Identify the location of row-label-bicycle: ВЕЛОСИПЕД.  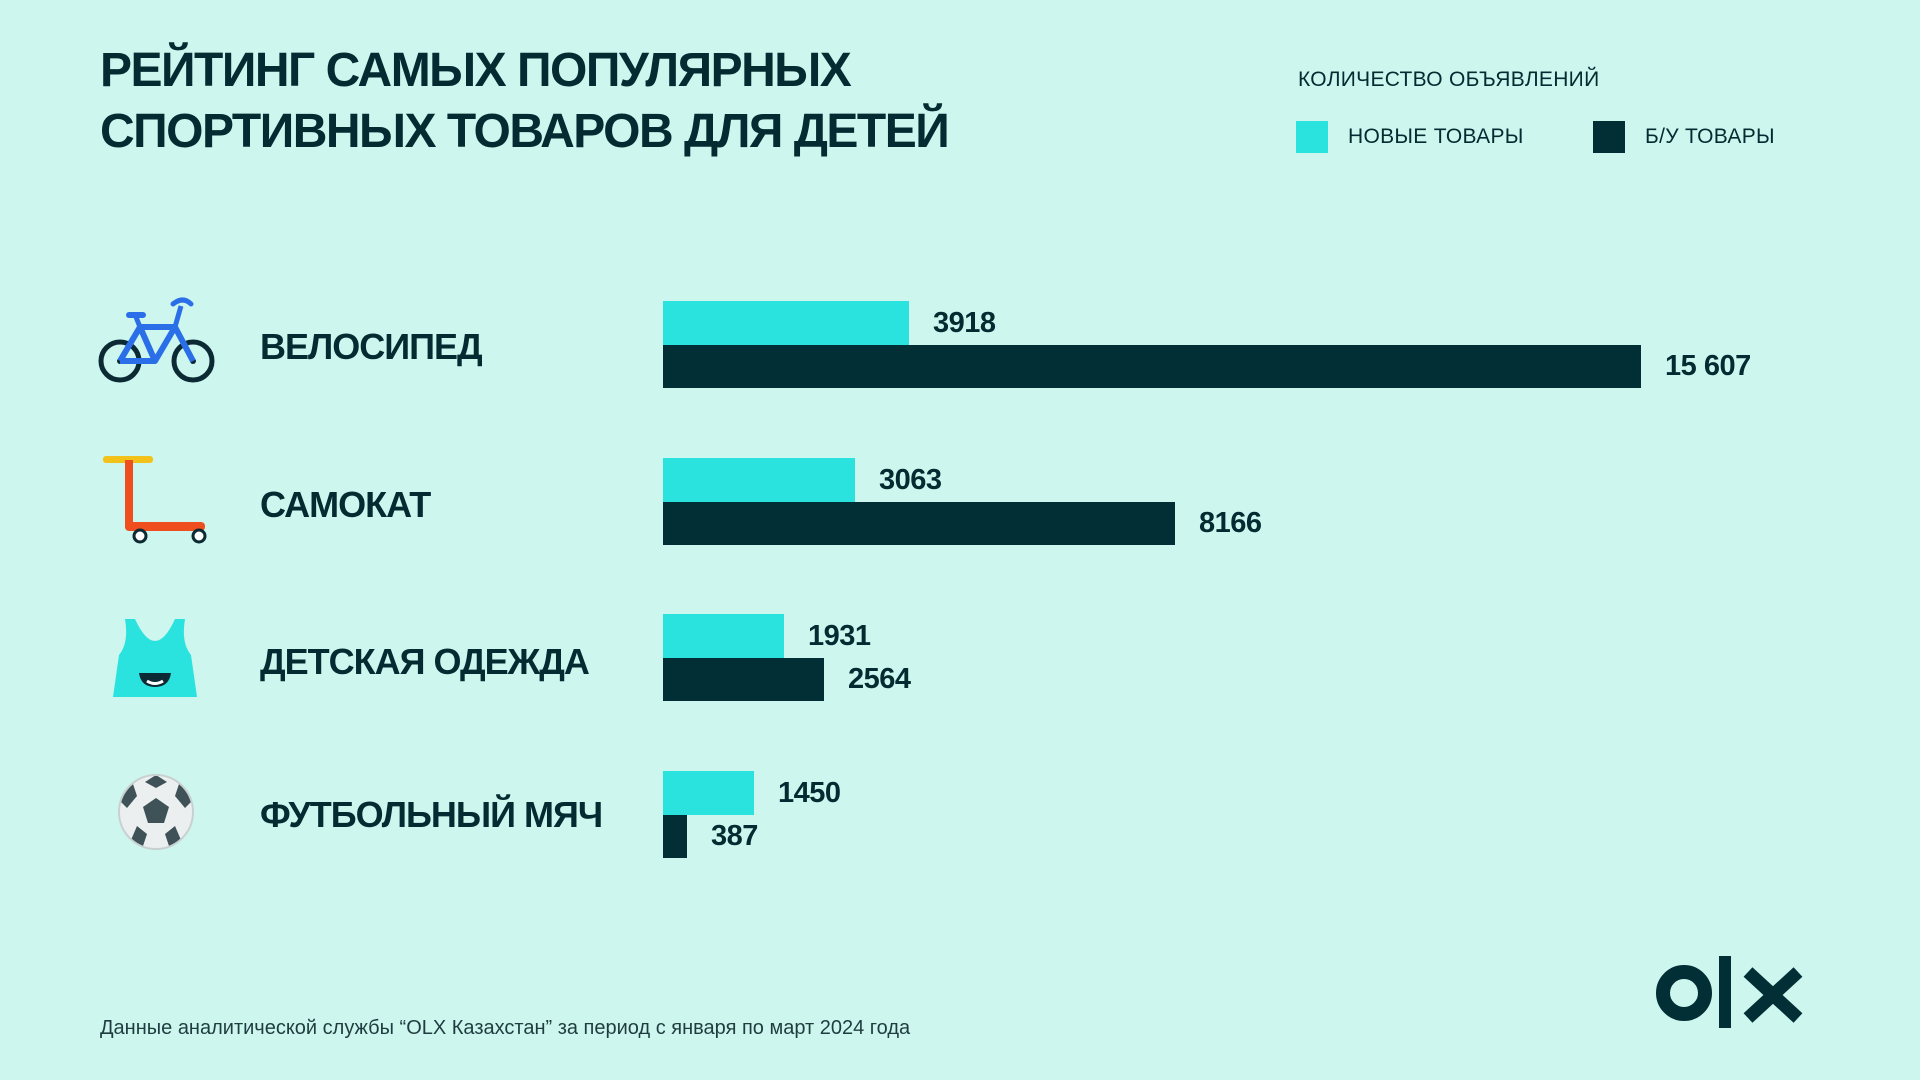
(371, 346).